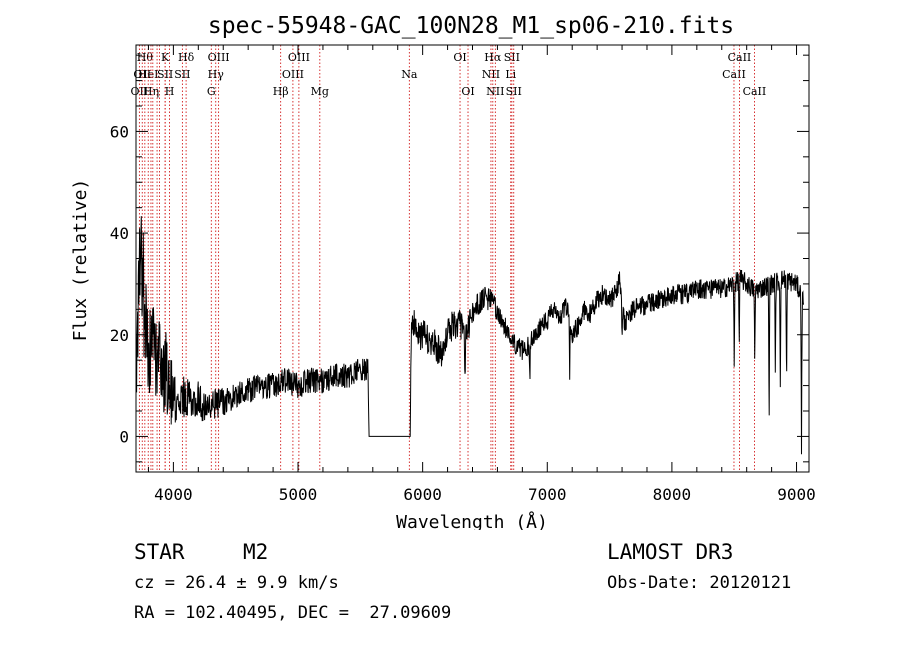 This screenshot has width=900, height=649. What do you see at coordinates (672, 494) in the screenshot?
I see `x-tick-label-4: 8000` at bounding box center [672, 494].